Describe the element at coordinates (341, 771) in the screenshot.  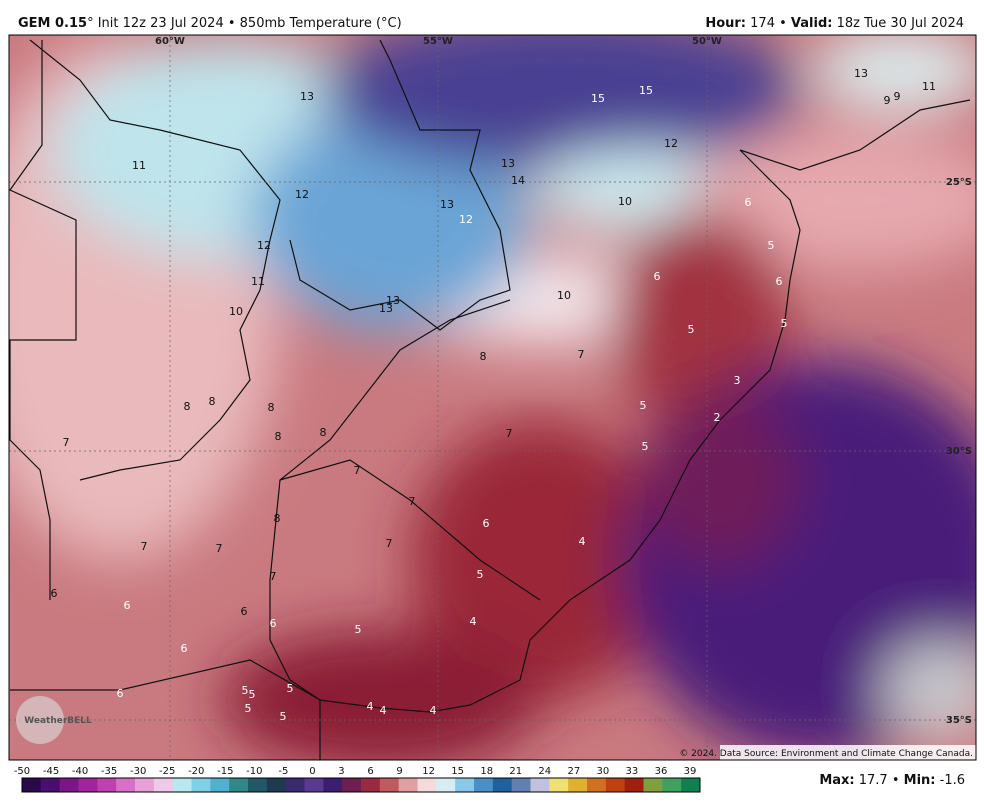
I see `colorbar-tick-label: 3` at that location.